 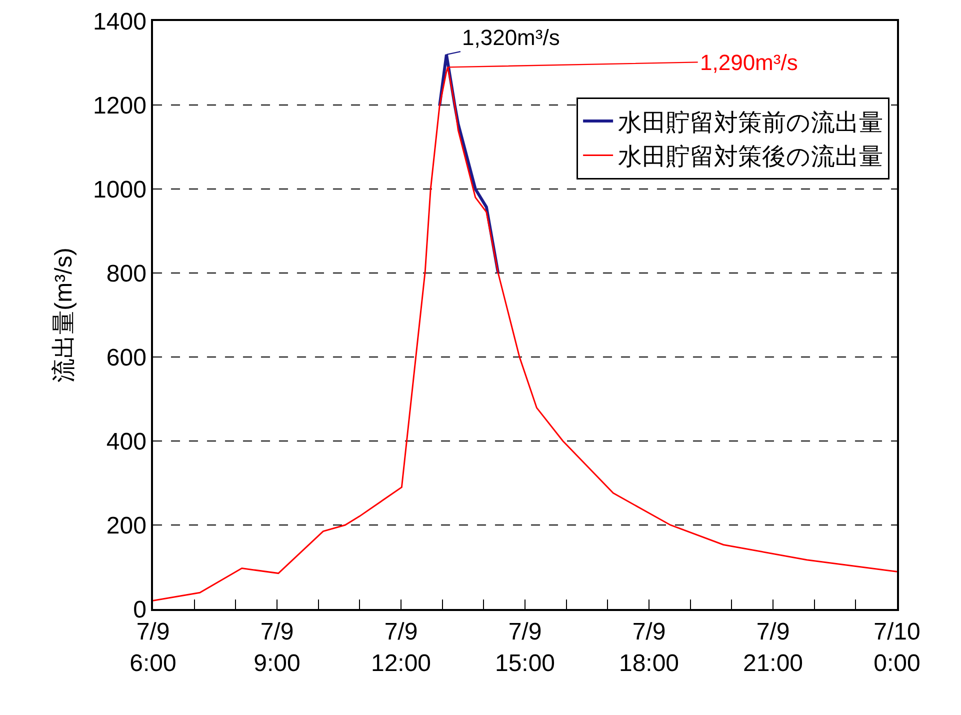 I want to click on y-tick-label: 800, so click(x=126, y=274).